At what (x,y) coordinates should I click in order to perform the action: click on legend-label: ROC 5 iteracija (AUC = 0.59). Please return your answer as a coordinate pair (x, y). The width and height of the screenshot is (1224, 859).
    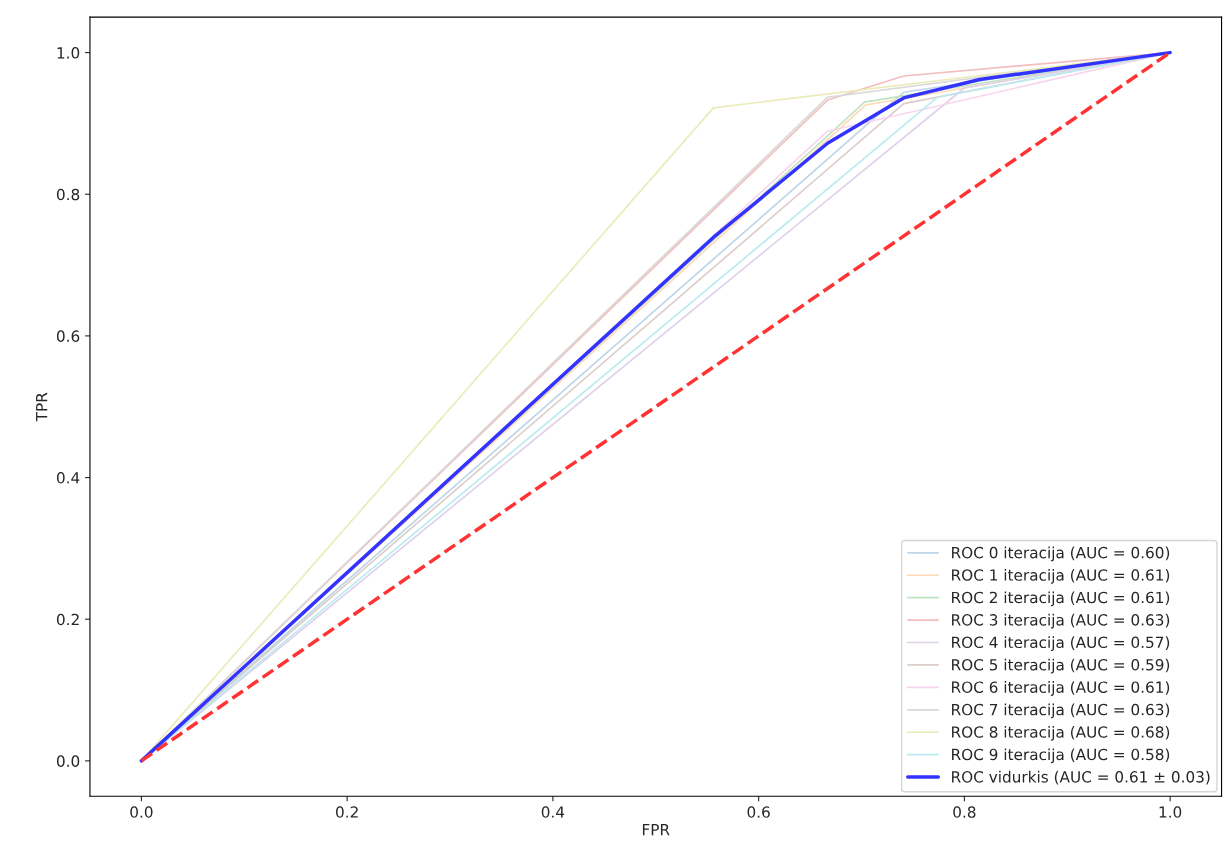
    Looking at the image, I should click on (1061, 666).